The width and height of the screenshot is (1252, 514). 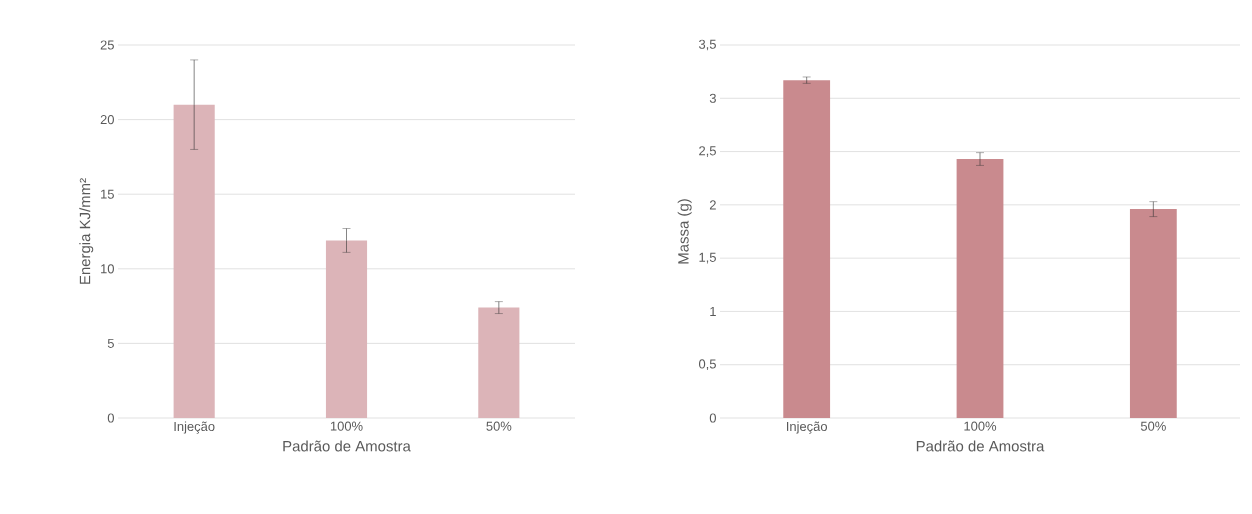 I want to click on y-tick-label: 1, so click(x=713, y=311).